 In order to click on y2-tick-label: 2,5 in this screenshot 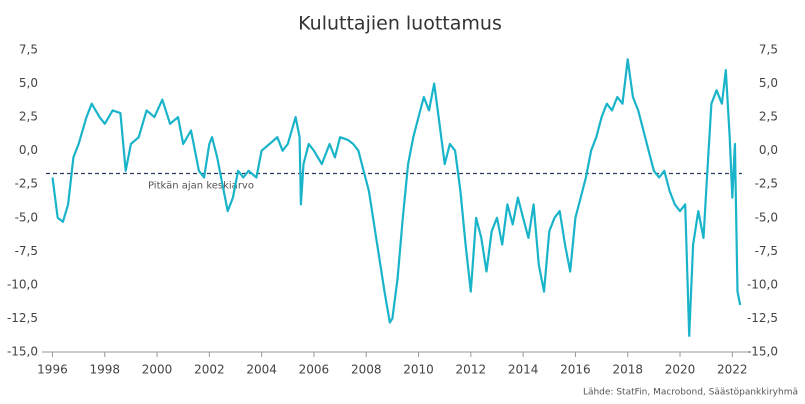, I will do `click(768, 117)`.